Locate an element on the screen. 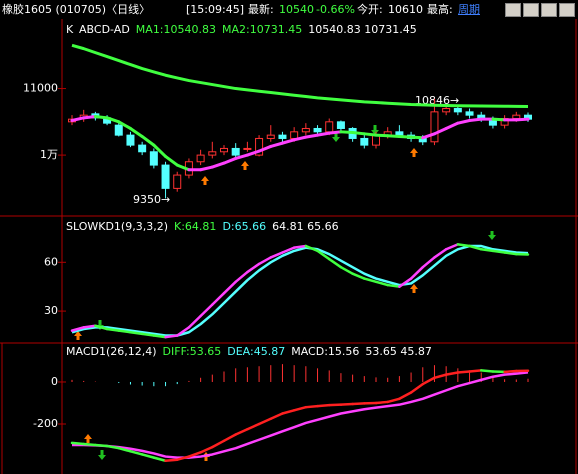 This screenshot has height=474, width=578. label-text: 53.65 45.87 is located at coordinates (398, 351).